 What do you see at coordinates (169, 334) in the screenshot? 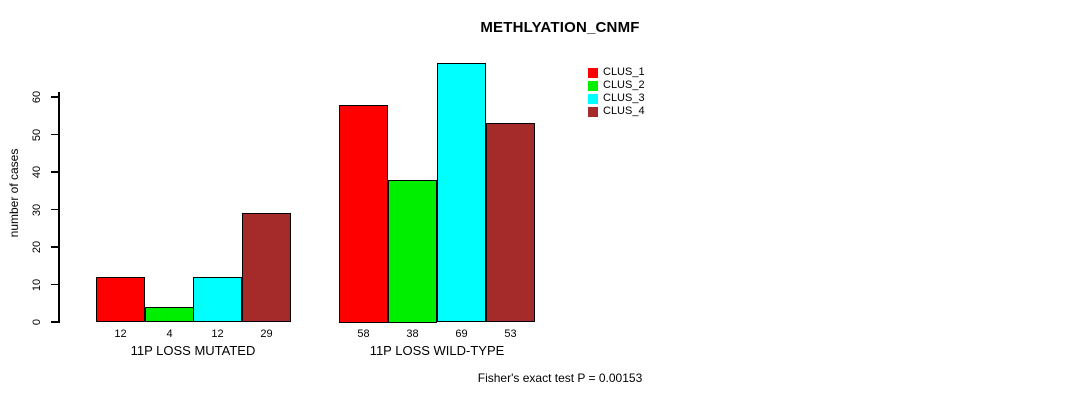
I see `bar-value-label: 4` at bounding box center [169, 334].